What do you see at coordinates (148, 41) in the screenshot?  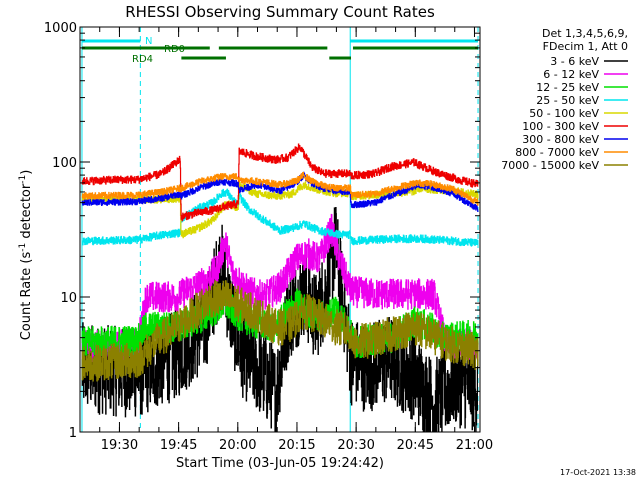 I see `state-bar-label-n: N` at bounding box center [148, 41].